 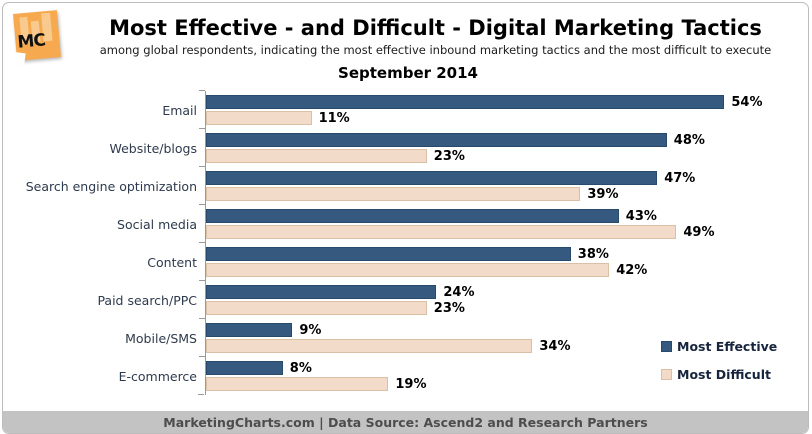 I want to click on most-difficult-bar-line: 39%, so click(x=504, y=194).